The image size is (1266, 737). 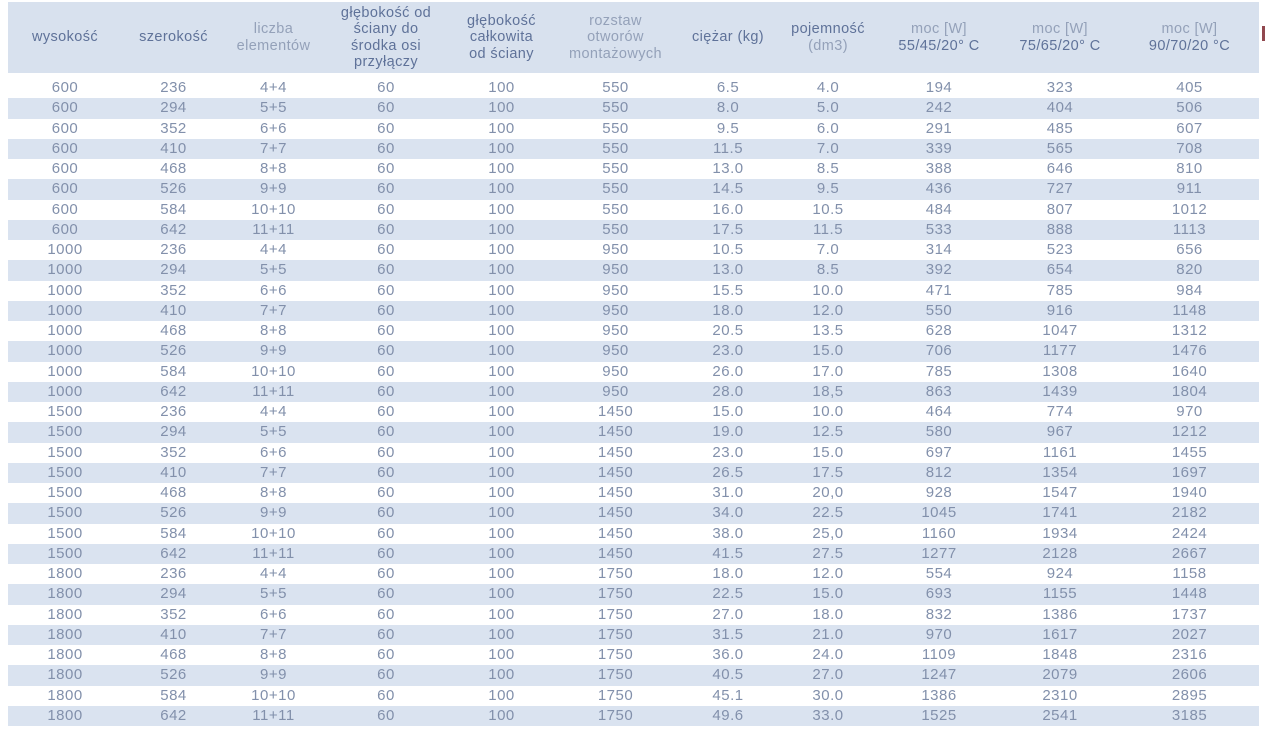 I want to click on cell-moc-w-90-70-20: 1158, so click(x=1189, y=573).